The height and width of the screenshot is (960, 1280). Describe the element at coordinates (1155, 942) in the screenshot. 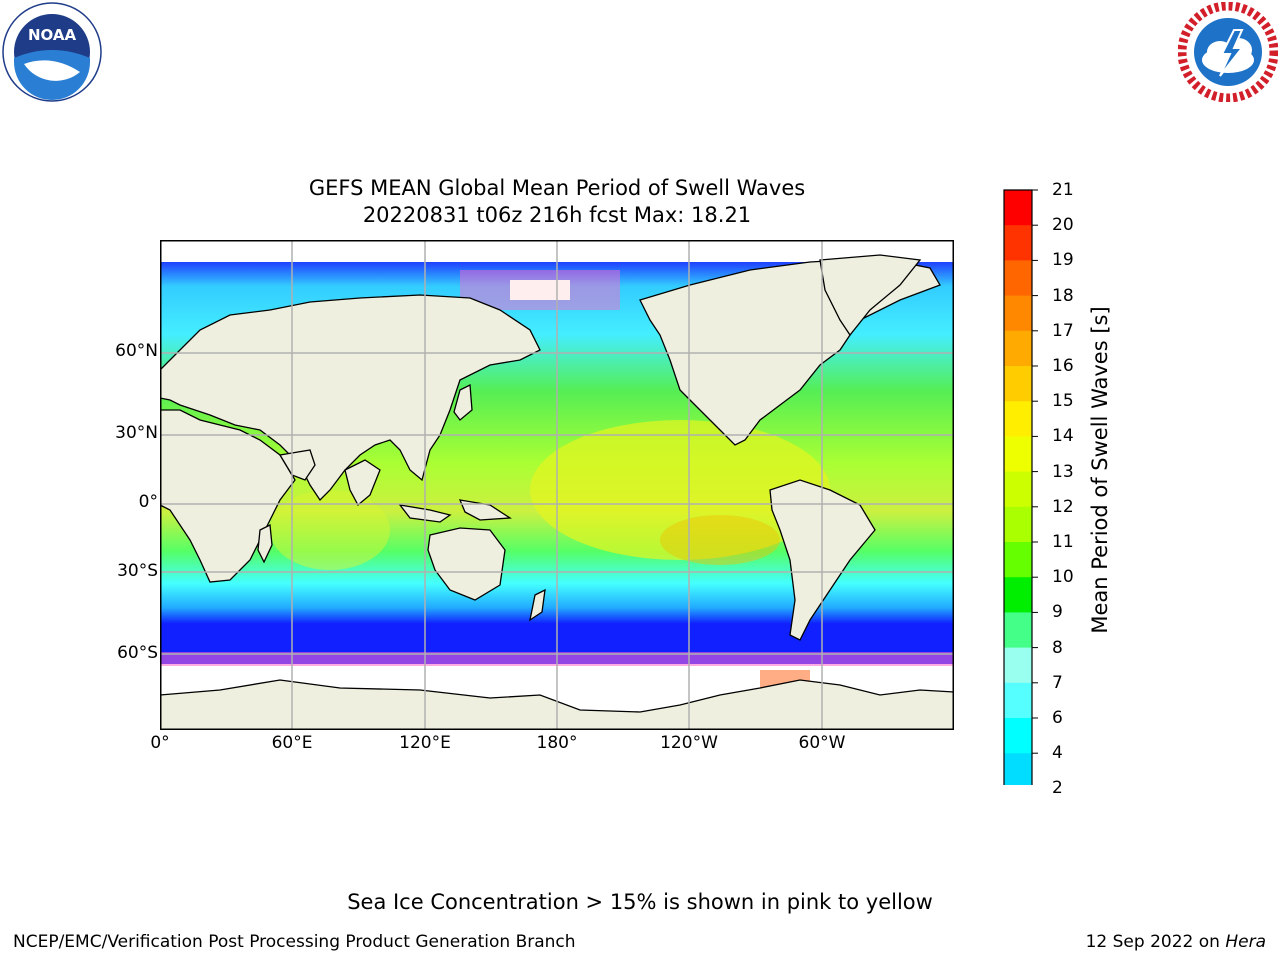

I see `footer-date-text: 12 Sep 2022 on` at that location.